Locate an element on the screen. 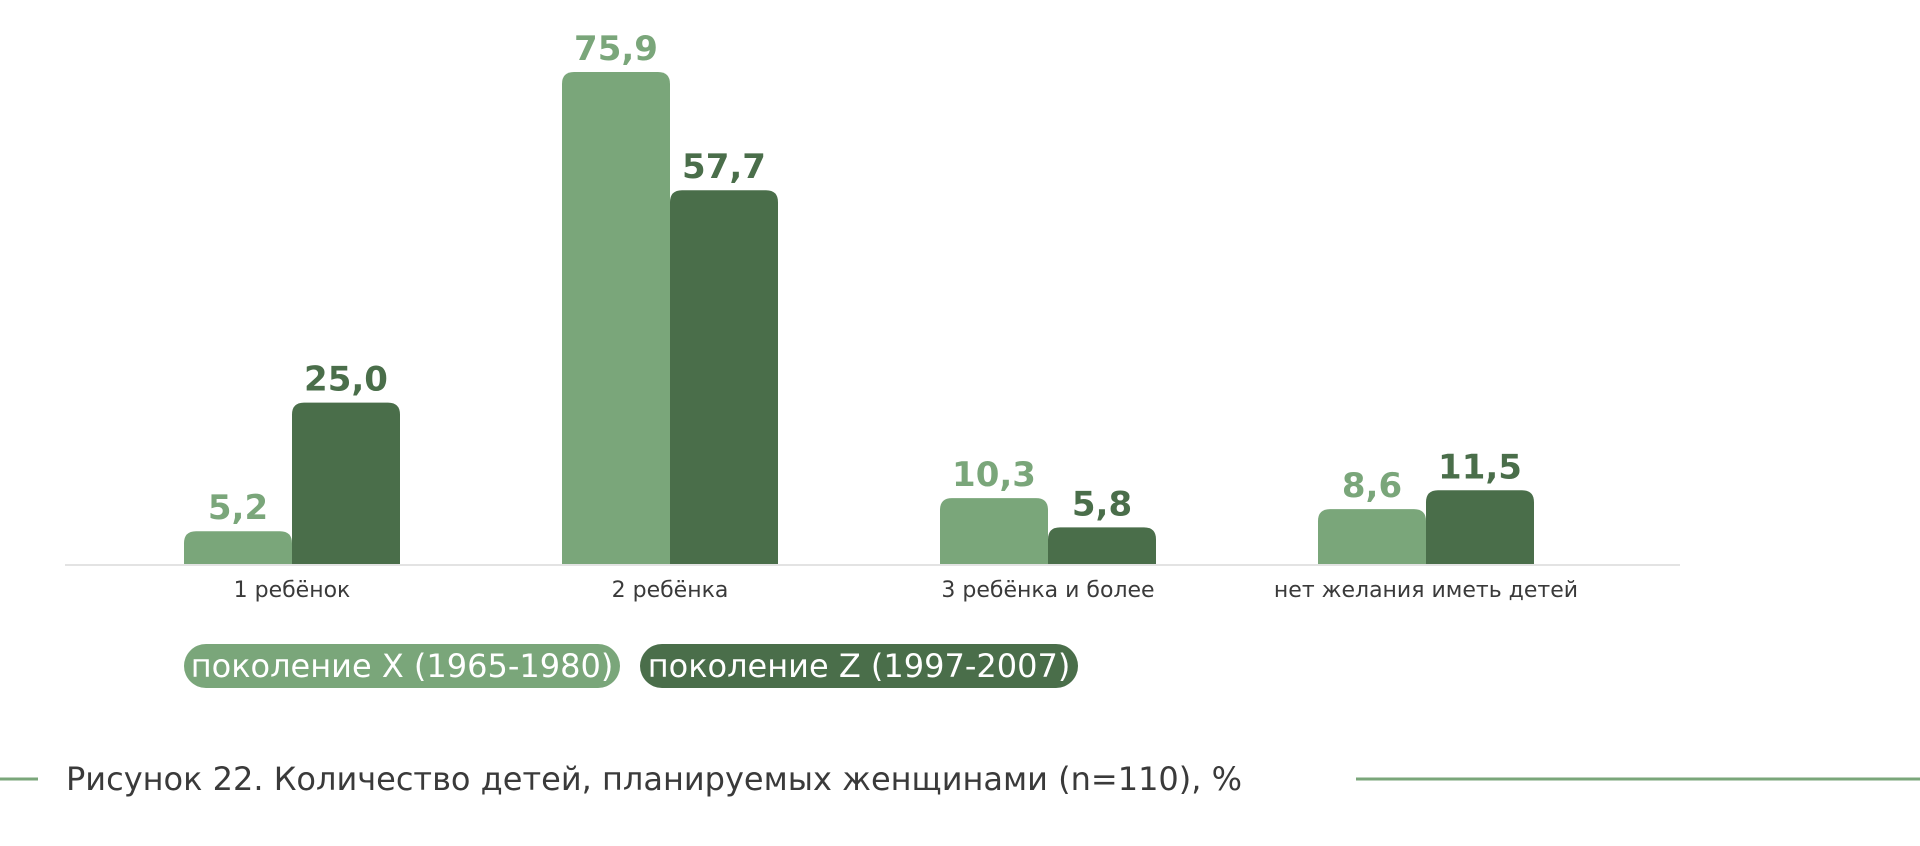 The image size is (1920, 846). data-label-series-1-cat-4: 8,6 is located at coordinates (1372, 486).